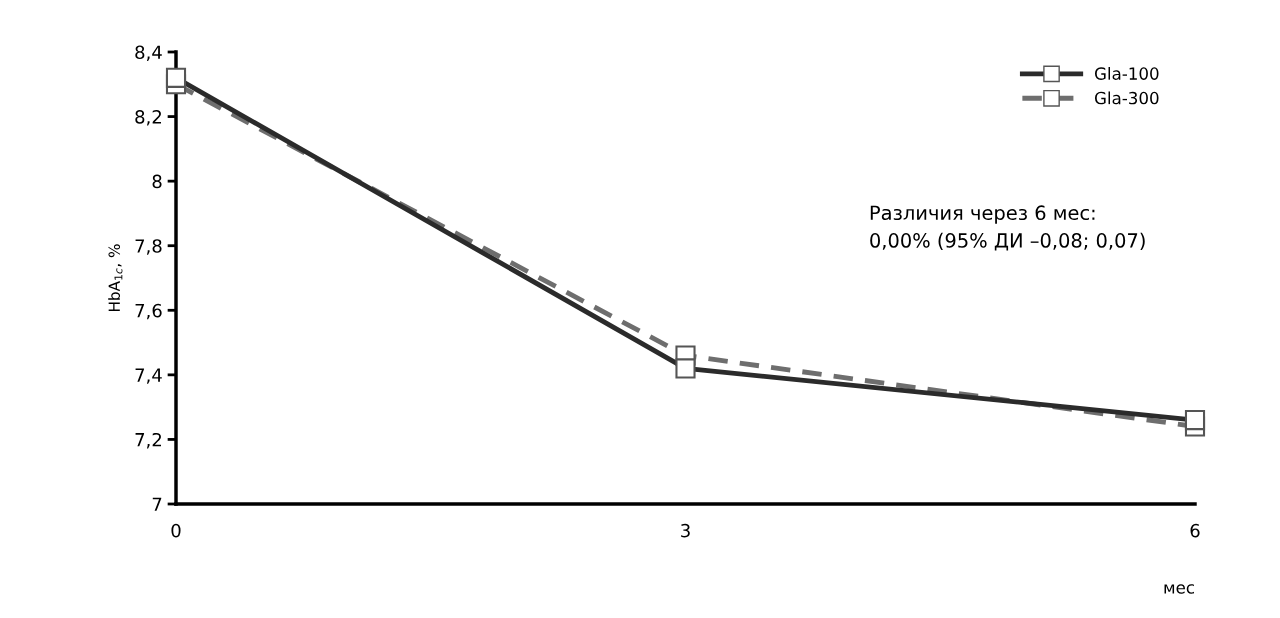 Image resolution: width=1280 pixels, height=618 pixels. Describe the element at coordinates (1179, 589) in the screenshot. I see `x-axis-title: мес` at that location.